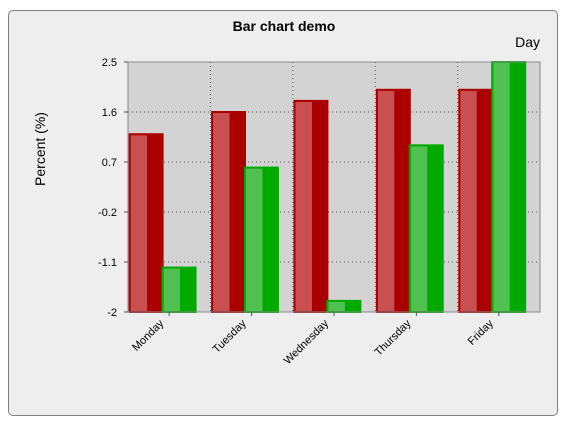 This screenshot has height=427, width=569. I want to click on x-tick-label: Friday, so click(481, 332).